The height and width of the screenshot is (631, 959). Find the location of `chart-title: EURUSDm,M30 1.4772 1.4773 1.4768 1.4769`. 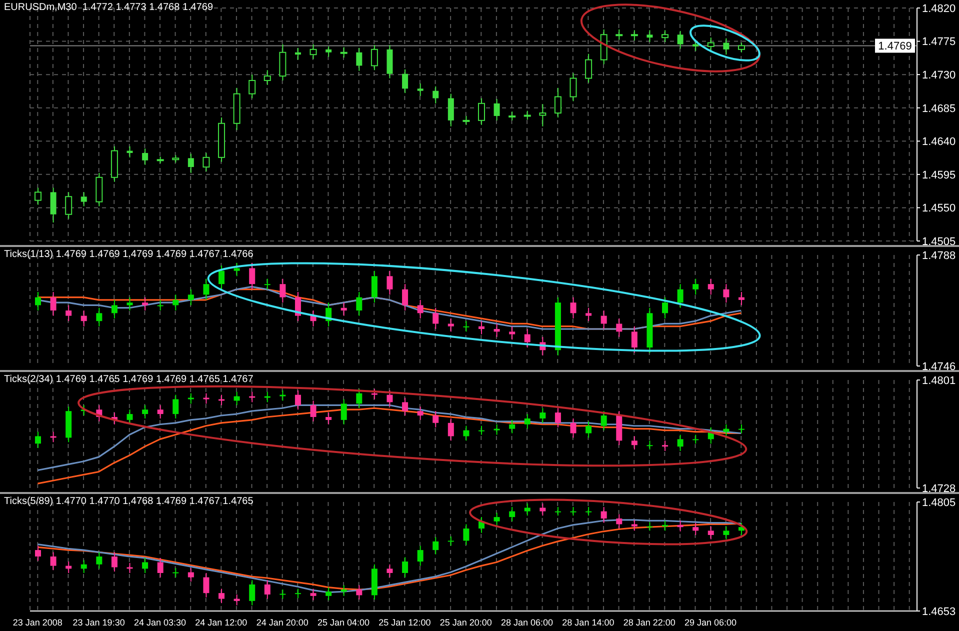

chart-title: EURUSDm,M30 1.4772 1.4773 1.4768 1.4769 is located at coordinates (109, 7).